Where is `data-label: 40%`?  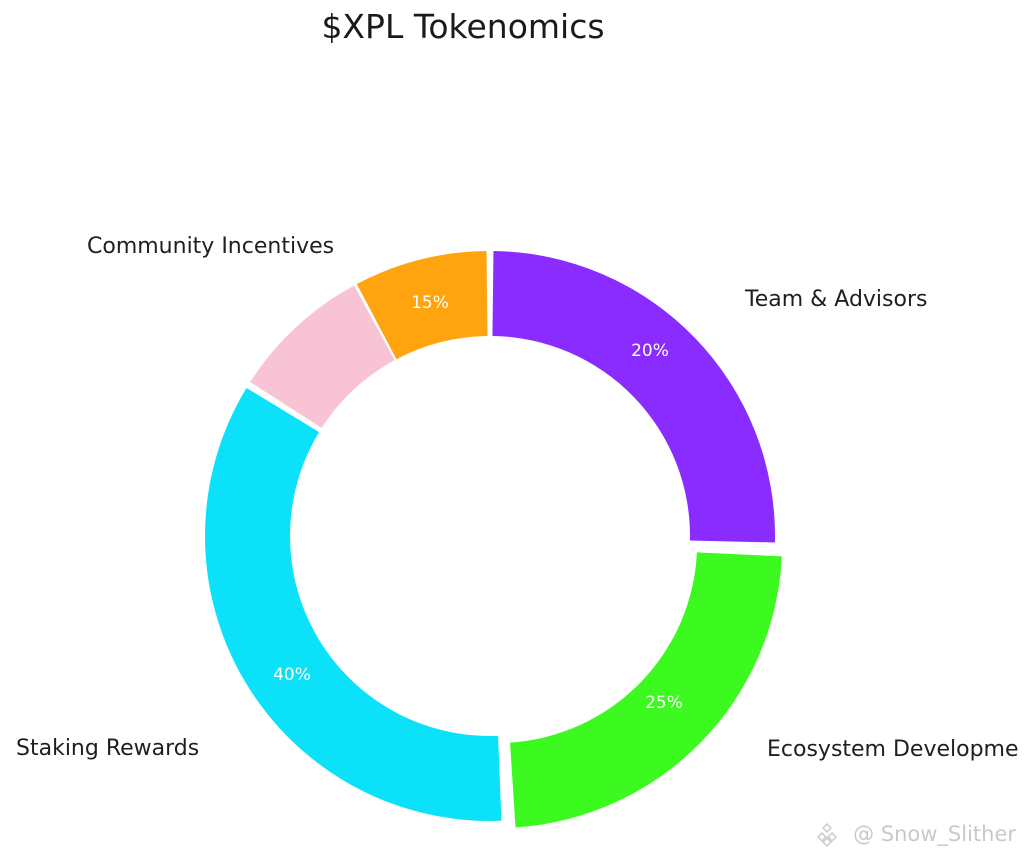
data-label: 40% is located at coordinates (292, 675).